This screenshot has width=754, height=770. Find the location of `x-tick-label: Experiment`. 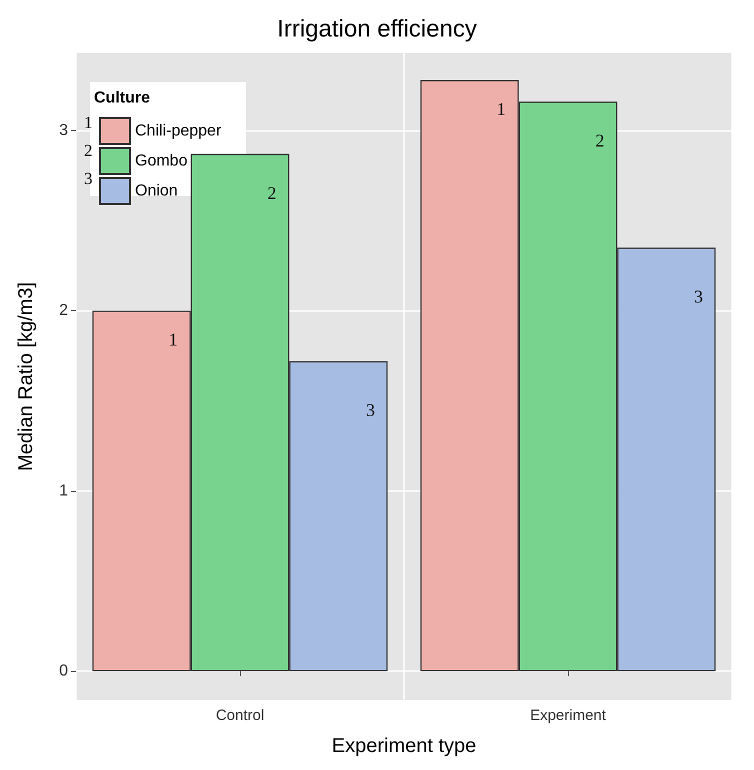

x-tick-label: Experiment is located at coordinates (568, 715).